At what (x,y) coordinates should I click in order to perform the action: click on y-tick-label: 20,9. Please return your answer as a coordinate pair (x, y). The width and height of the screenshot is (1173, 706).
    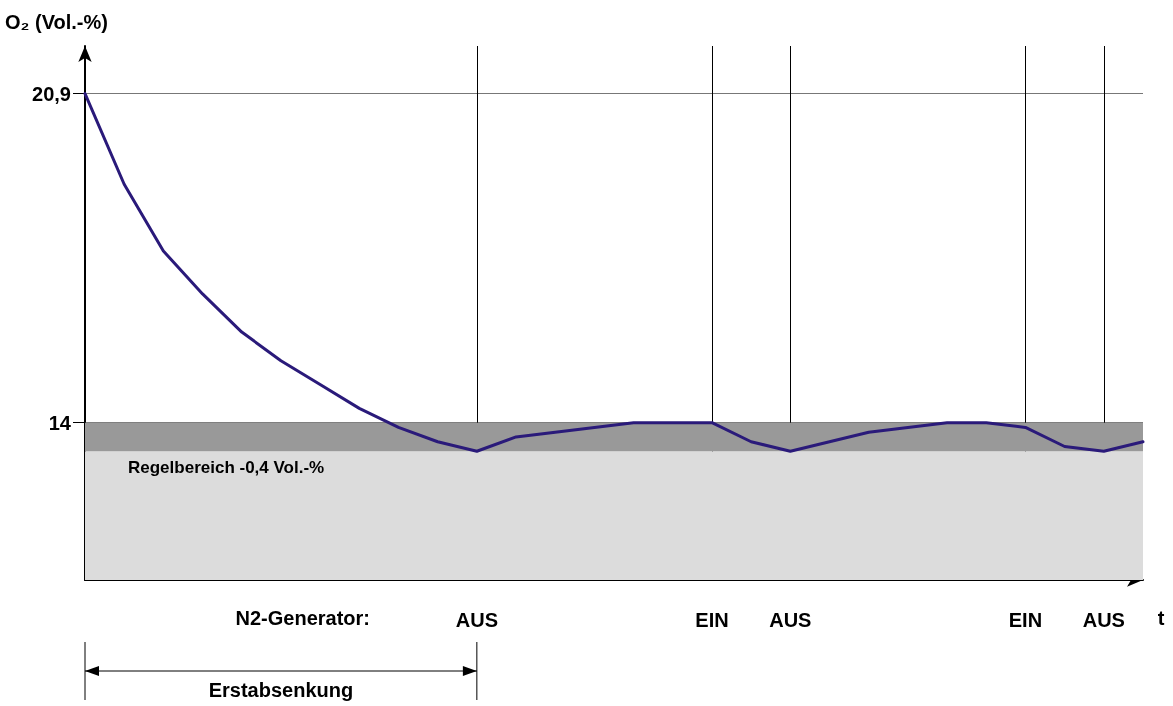
    Looking at the image, I should click on (51, 93).